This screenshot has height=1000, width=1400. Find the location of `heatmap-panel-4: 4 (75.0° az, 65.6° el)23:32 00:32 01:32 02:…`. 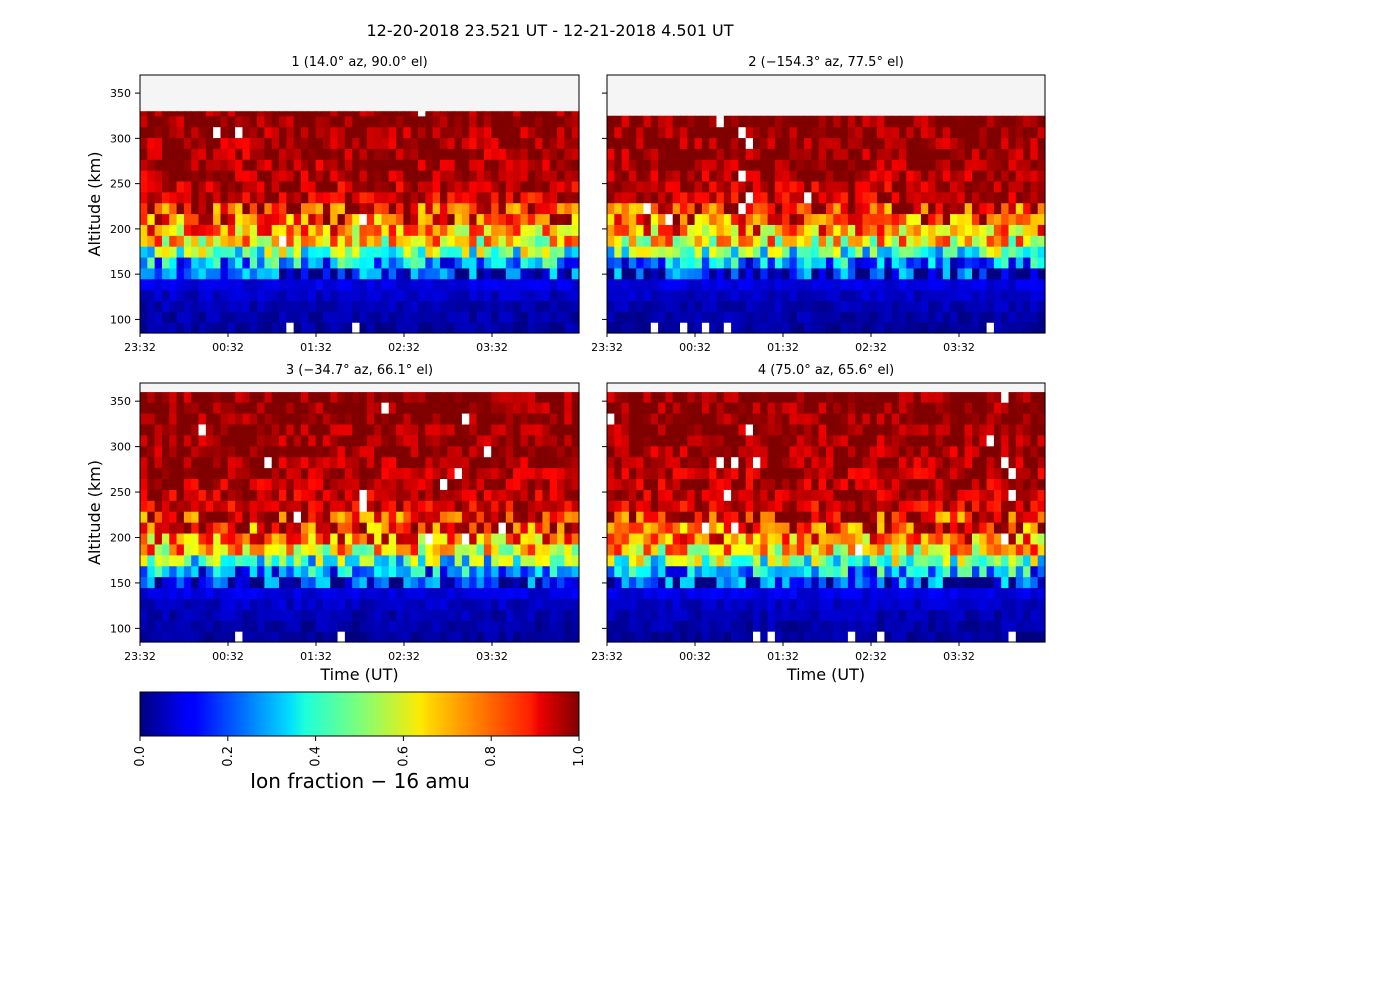

heatmap-panel-4: 4 (75.0° az, 65.6° el)23:32 00:32 01:32 02:… is located at coordinates (818, 523).